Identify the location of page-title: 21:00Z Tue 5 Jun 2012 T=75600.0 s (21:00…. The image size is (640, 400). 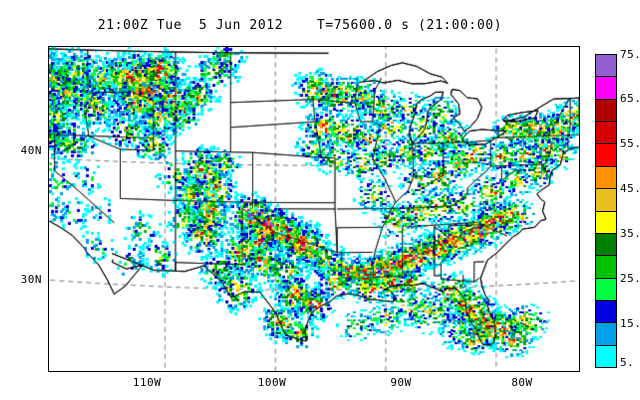
(300, 25).